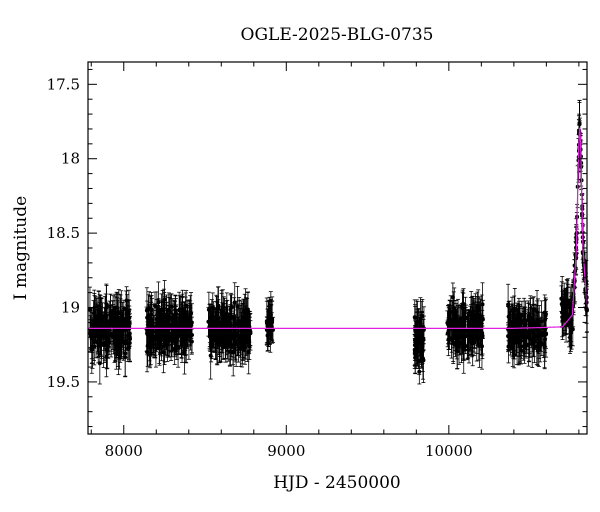 The image size is (600, 512). I want to click on y-tick-label: 17.5, so click(63, 84).